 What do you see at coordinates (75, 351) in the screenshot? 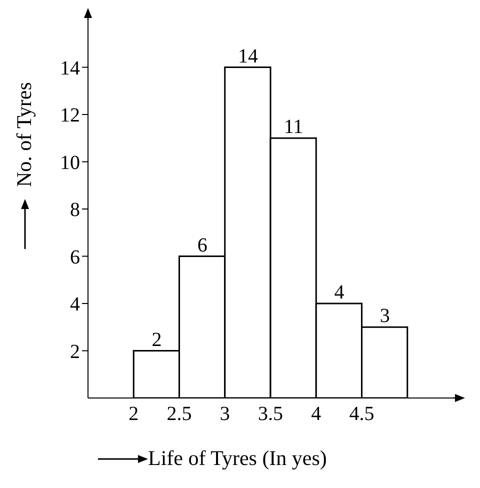
I see `y-tick-label: 2` at bounding box center [75, 351].